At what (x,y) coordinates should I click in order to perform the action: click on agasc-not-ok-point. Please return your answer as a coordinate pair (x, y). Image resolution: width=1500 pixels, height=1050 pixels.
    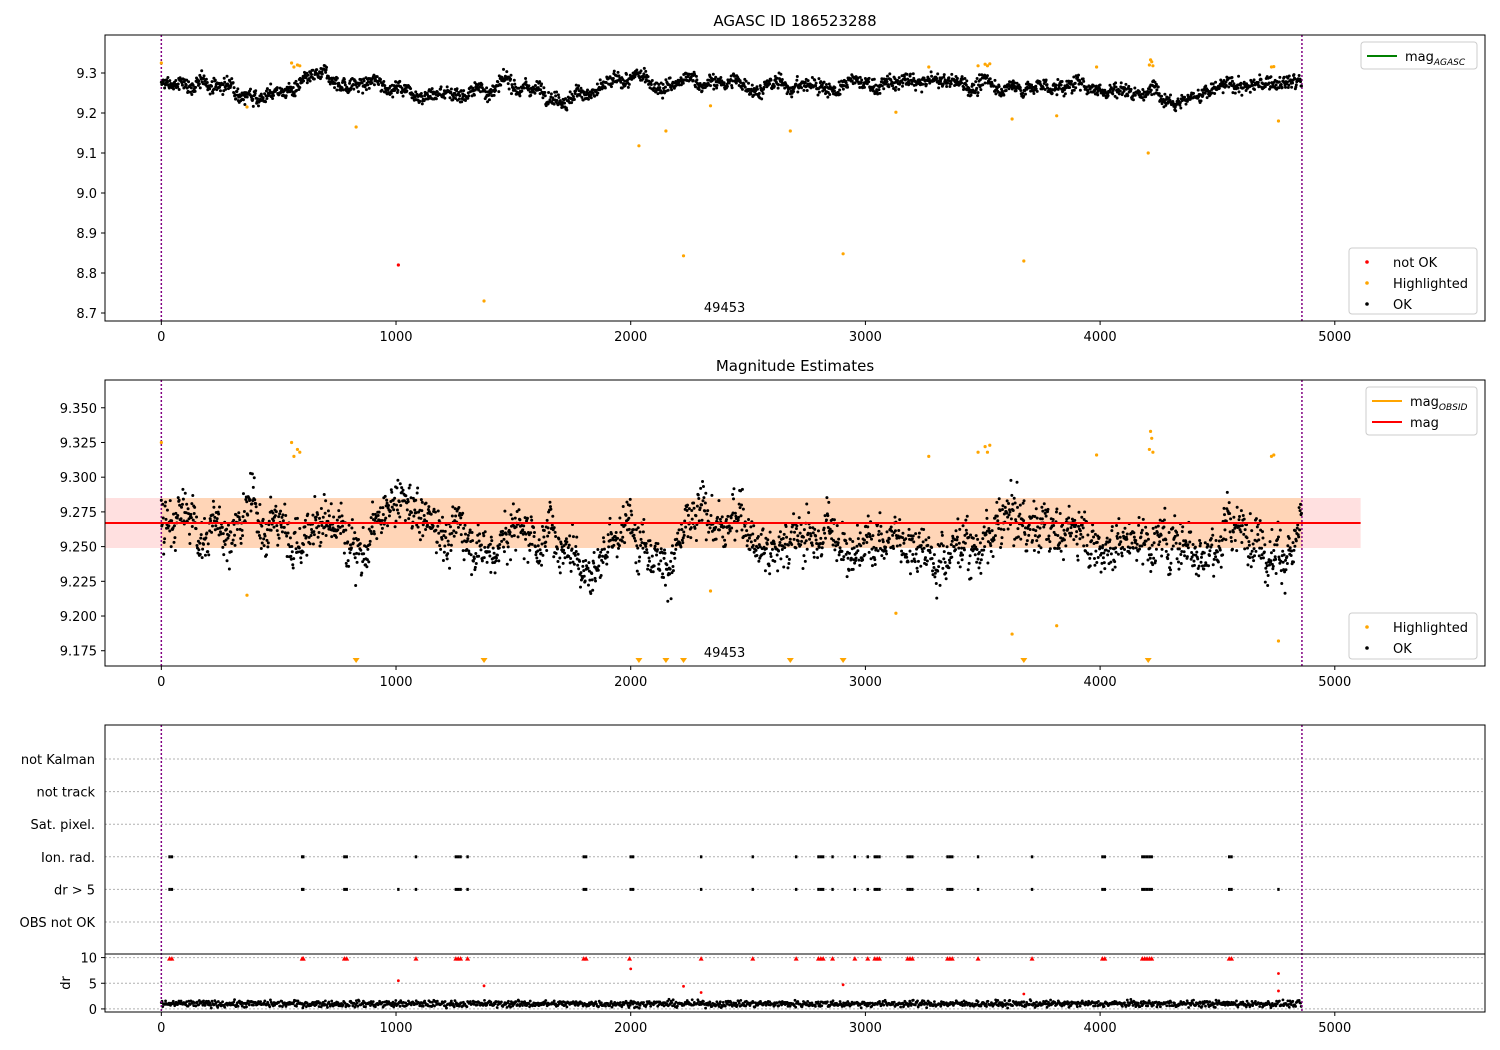
    Looking at the image, I should click on (398, 265).